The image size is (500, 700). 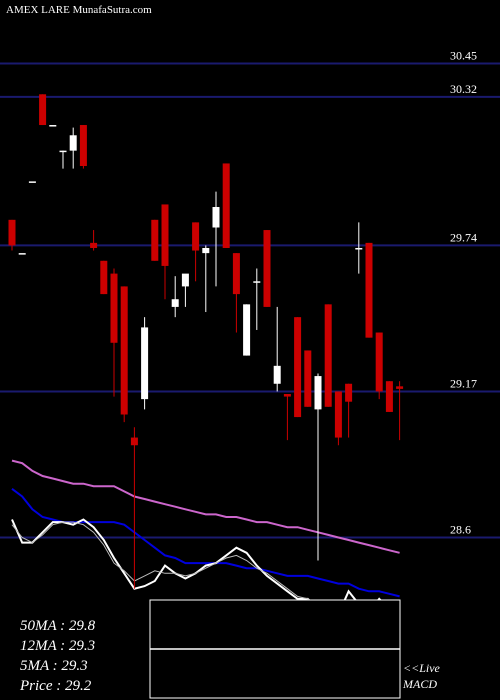 I want to click on stat-50ma: 50MA : 29.8, so click(x=58, y=626).